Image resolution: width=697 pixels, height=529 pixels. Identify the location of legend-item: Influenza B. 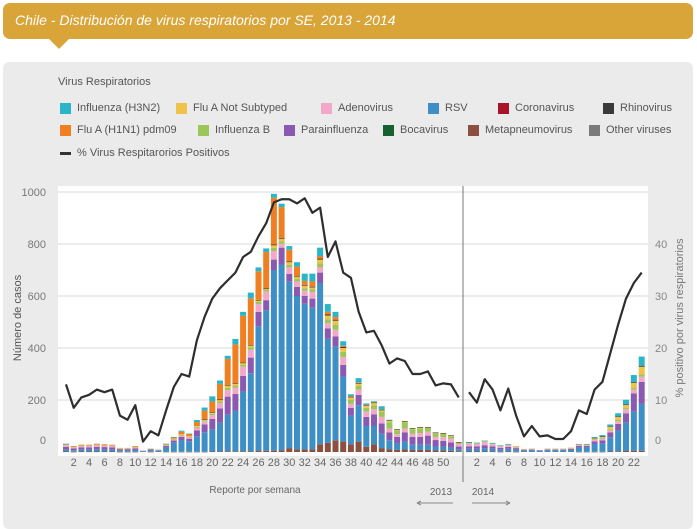
(234, 130).